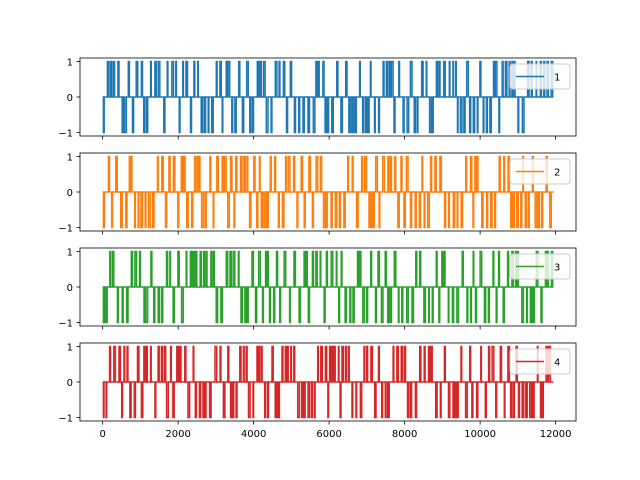  Describe the element at coordinates (253, 434) in the screenshot. I see `x-tick-label: 4000` at that location.